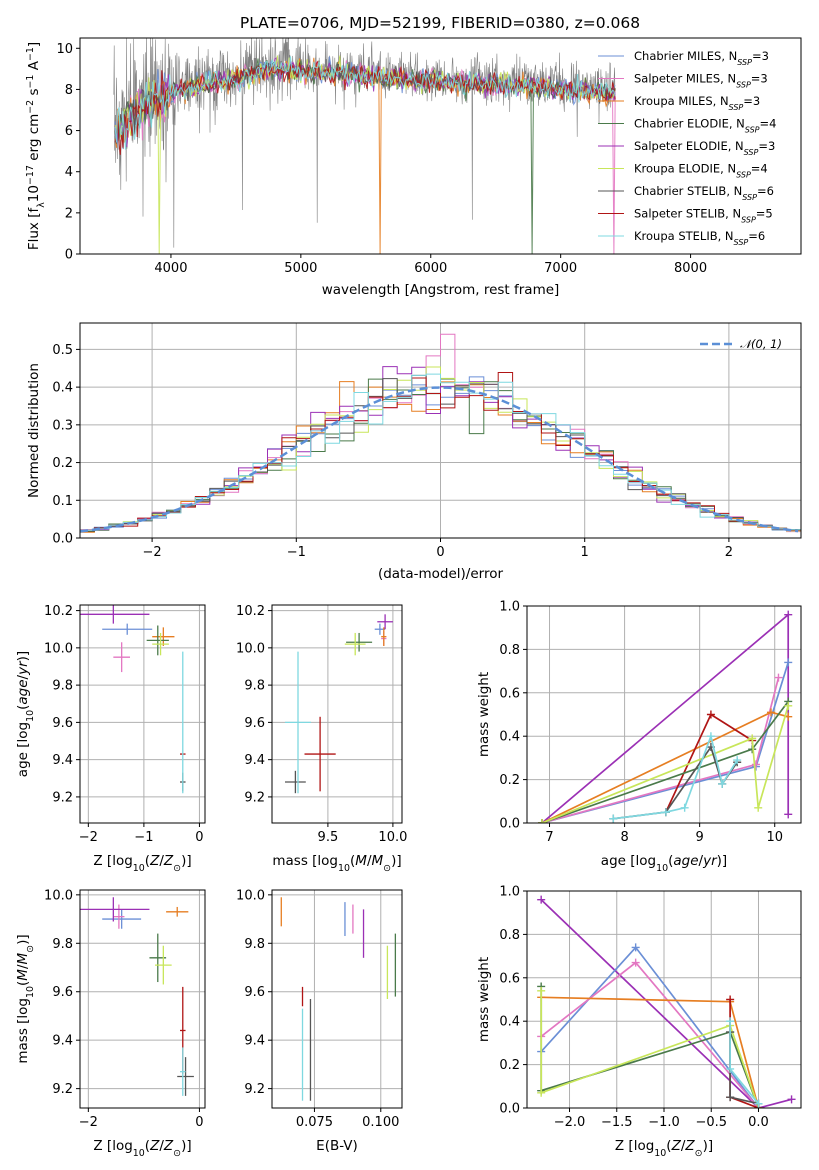 The width and height of the screenshot is (819, 1170). I want to click on legend-entry: Chabrier ELODIE, NSSP=4, so click(705, 126).